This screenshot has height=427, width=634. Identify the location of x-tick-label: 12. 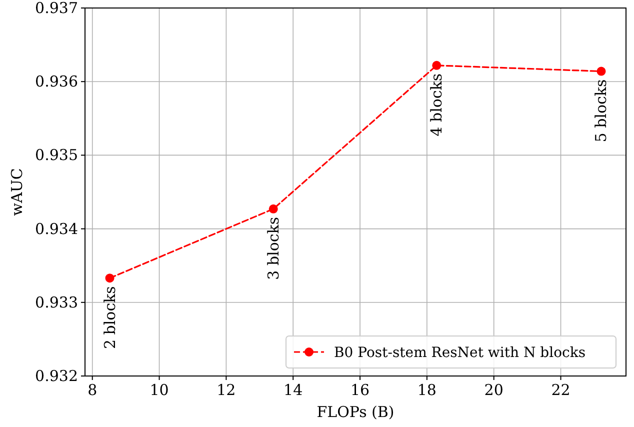
(226, 390).